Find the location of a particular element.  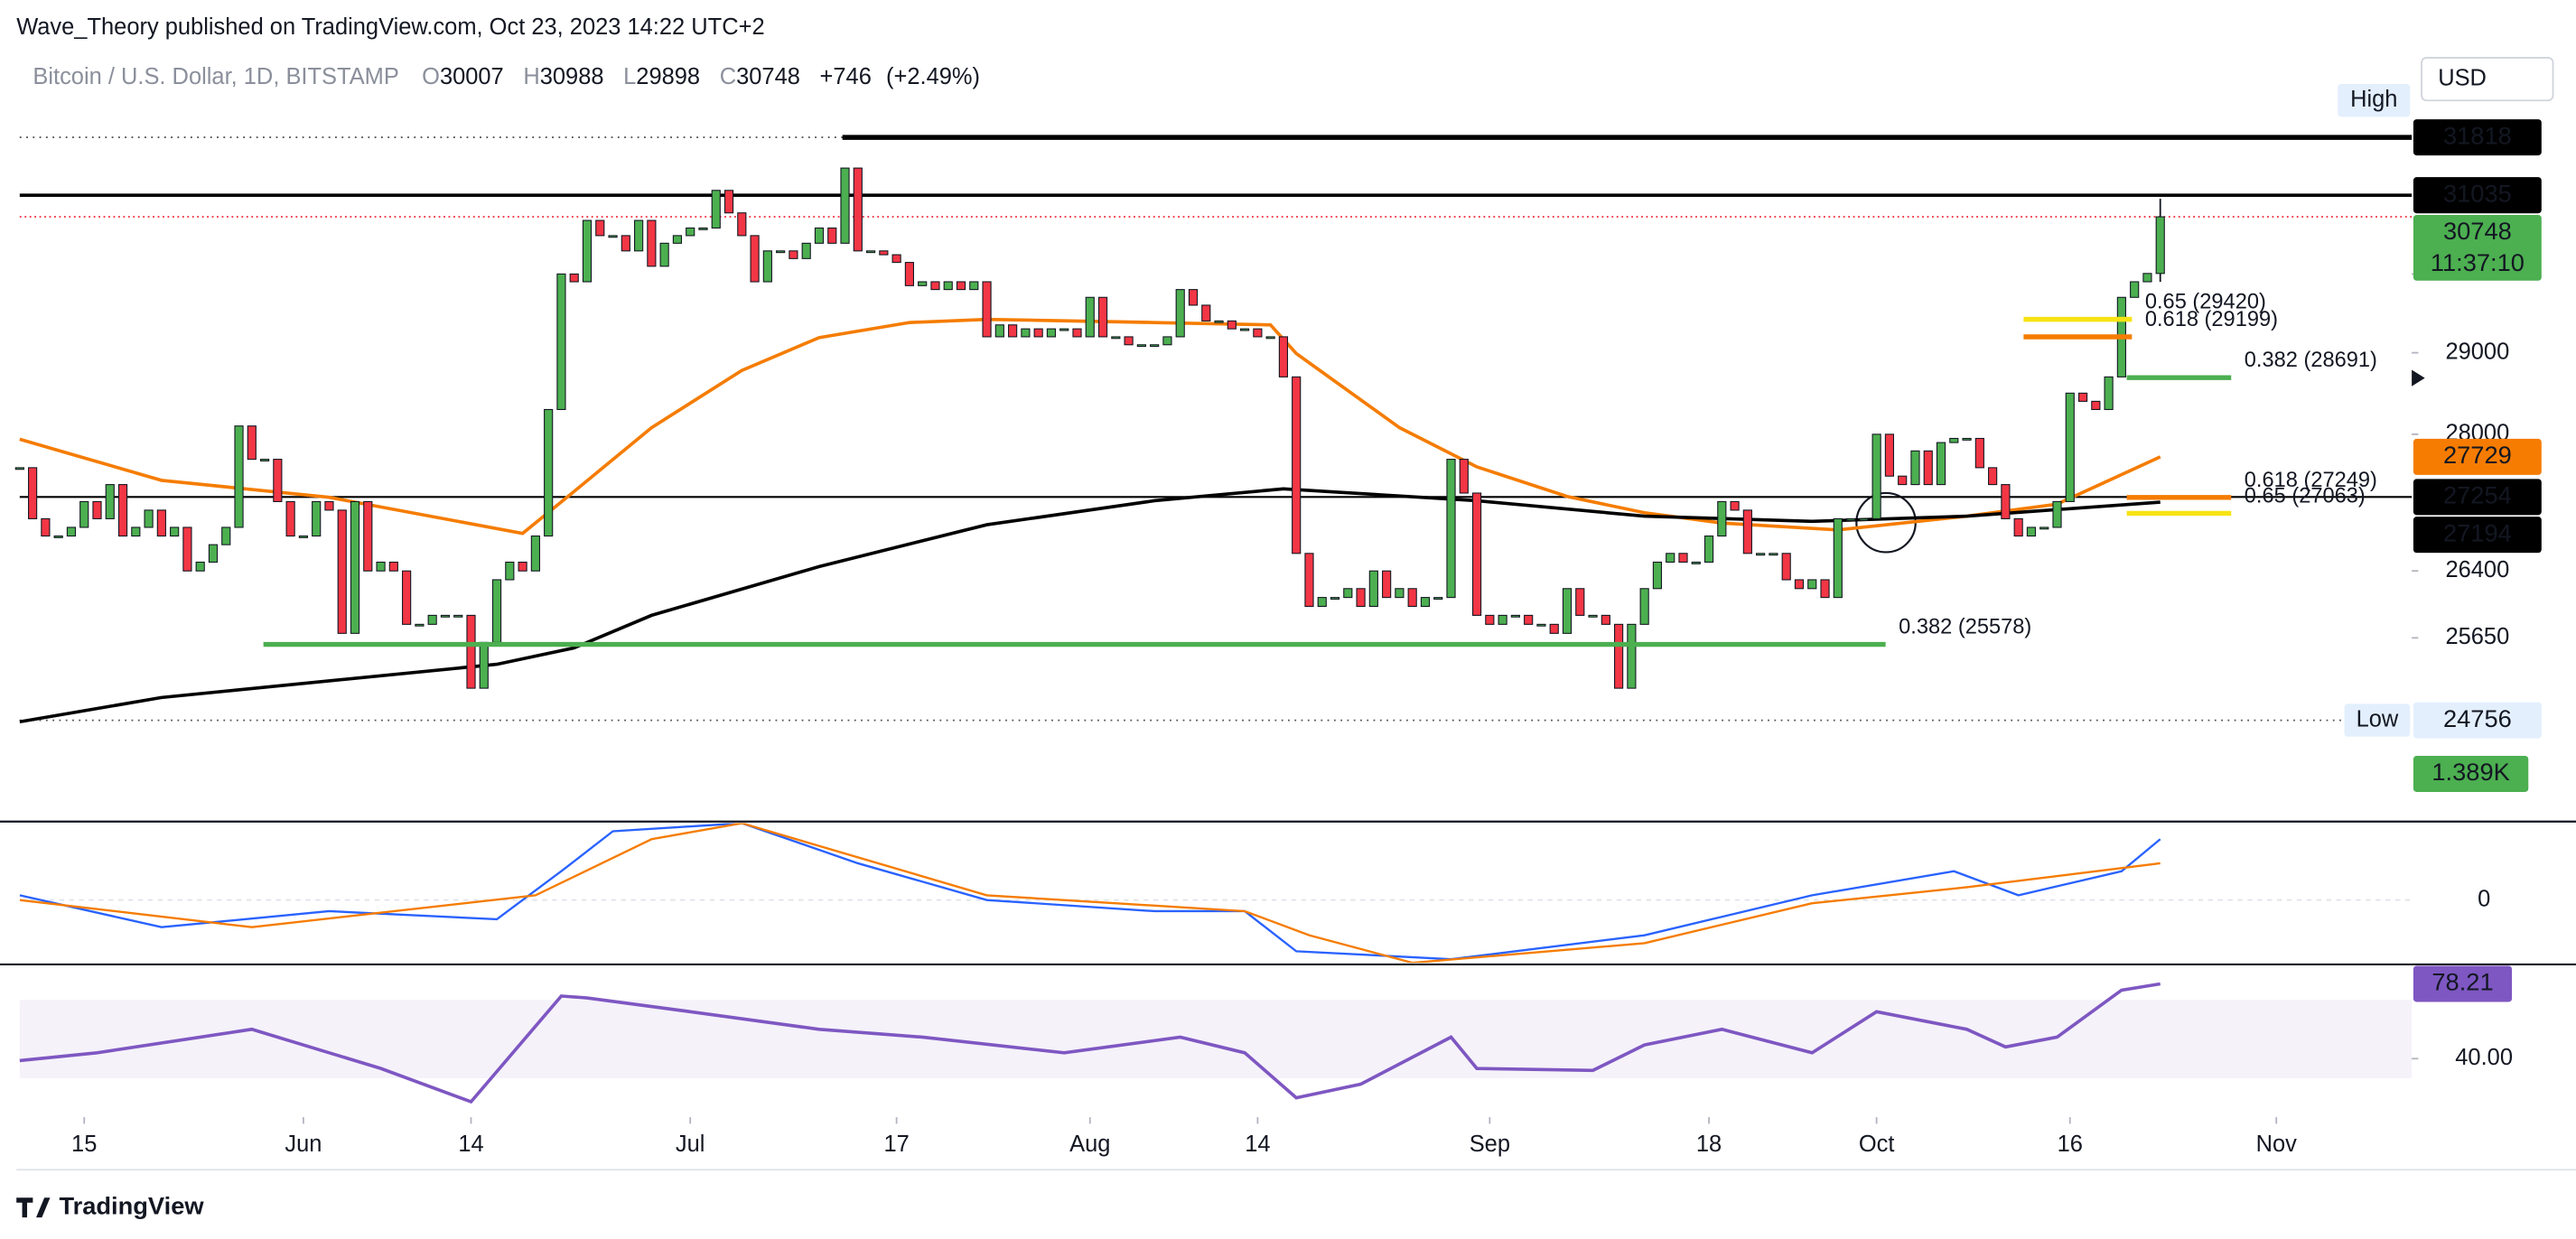

ohlc-label: L is located at coordinates (629, 75).